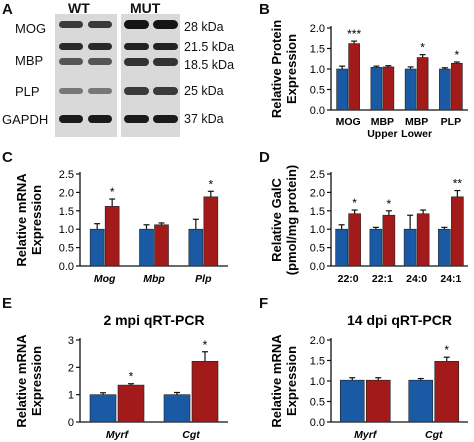  What do you see at coordinates (264, 157) in the screenshot?
I see `panel-d-letter: D` at bounding box center [264, 157].